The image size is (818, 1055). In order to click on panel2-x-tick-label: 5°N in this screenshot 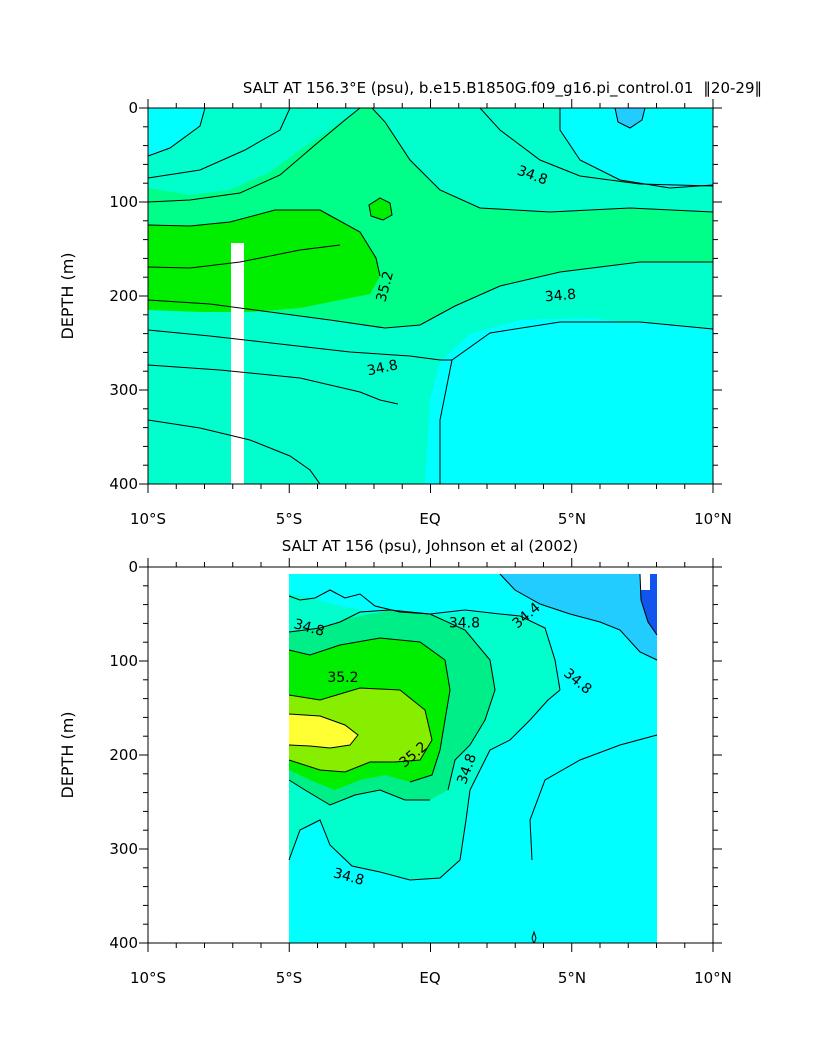, I will do `click(572, 978)`.